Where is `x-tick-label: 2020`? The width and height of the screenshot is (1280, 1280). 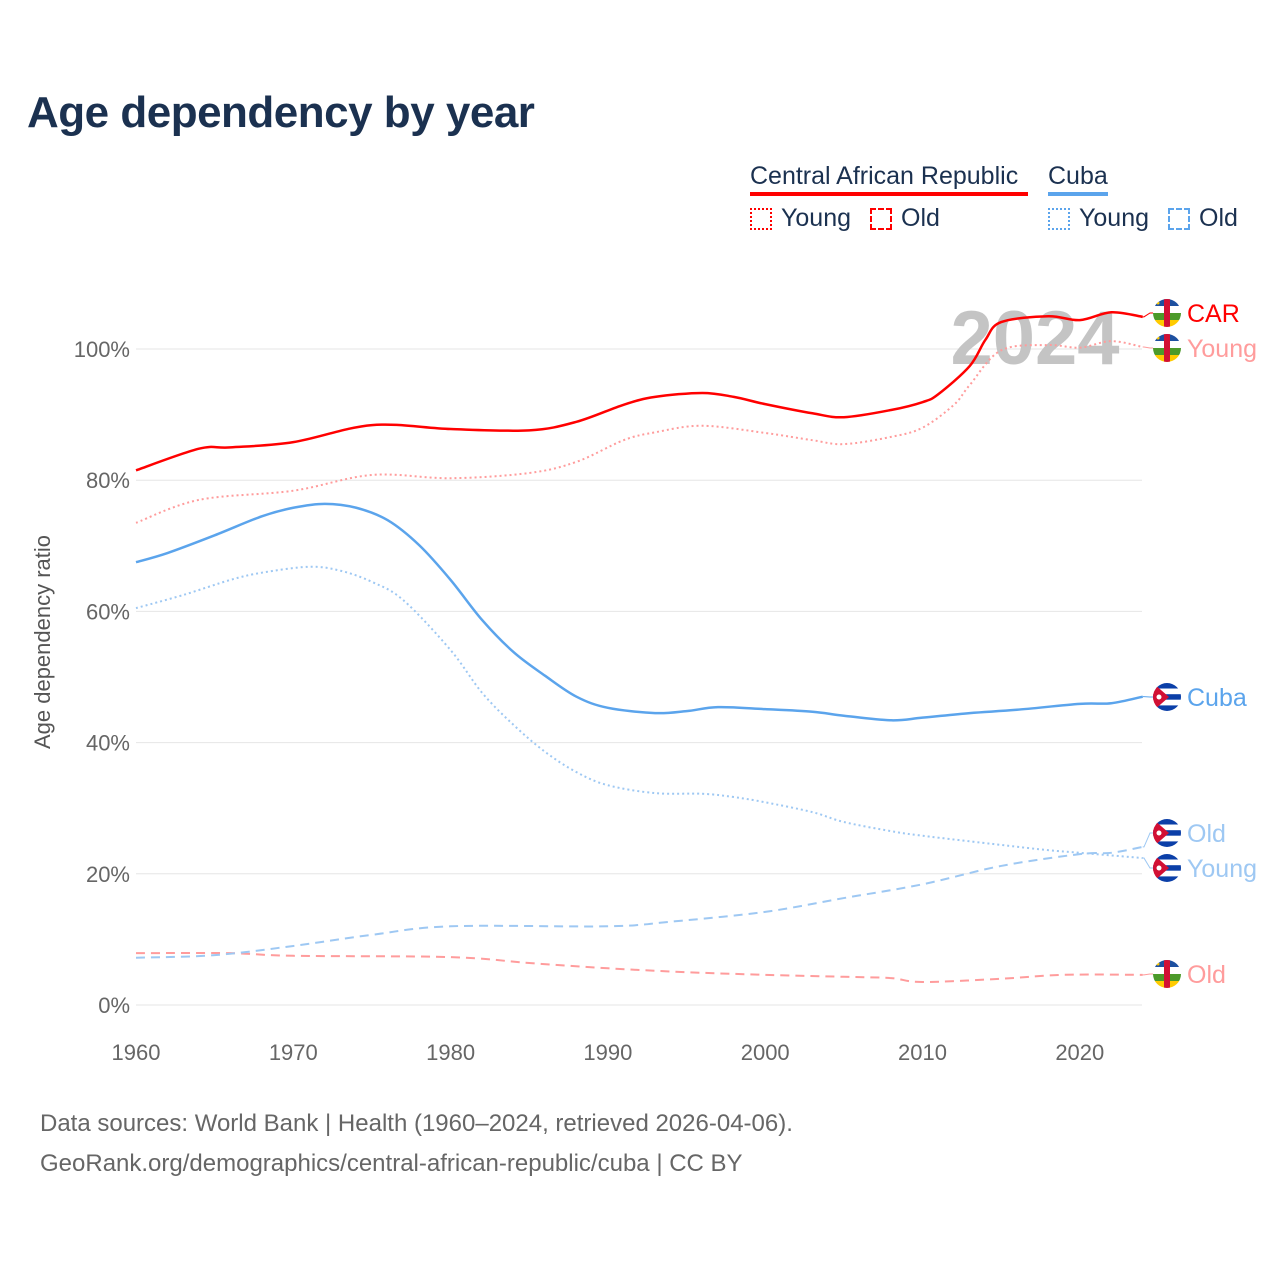
x-tick-label: 2020 is located at coordinates (1079, 1052).